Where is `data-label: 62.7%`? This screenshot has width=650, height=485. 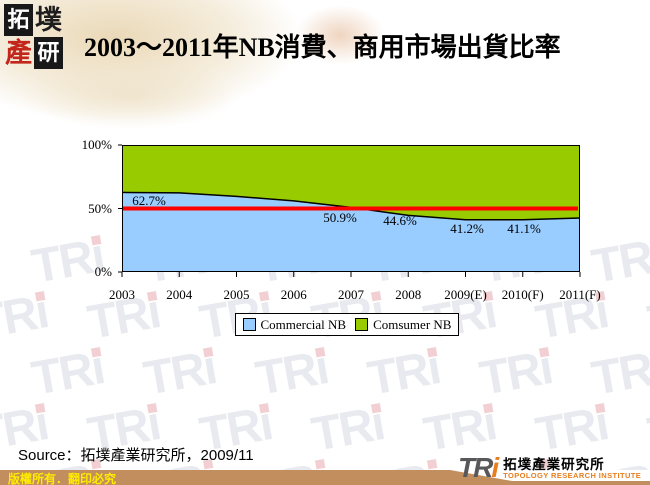 data-label: 62.7% is located at coordinates (149, 200).